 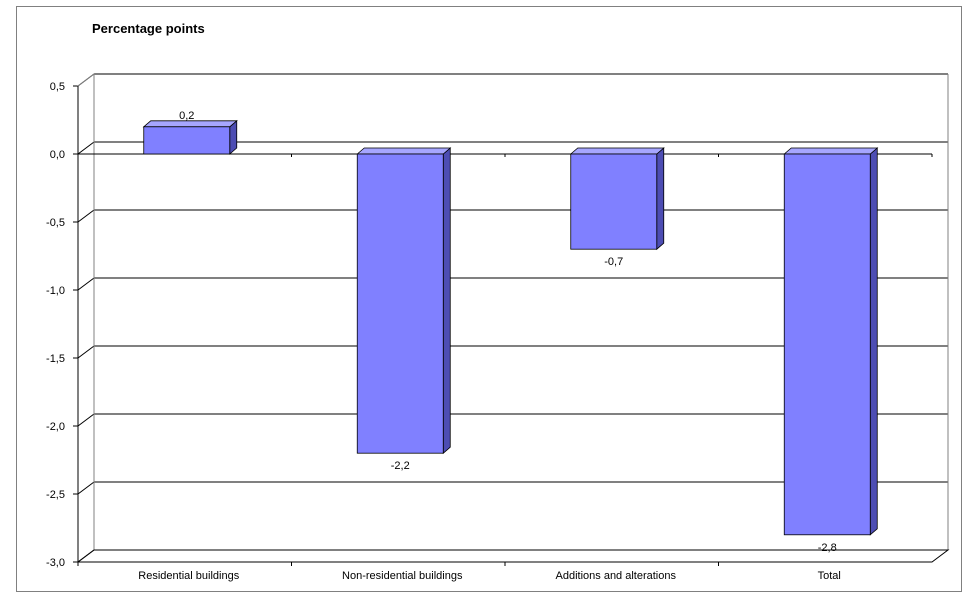 What do you see at coordinates (55, 291) in the screenshot?
I see `y-tick-label: -1,0` at bounding box center [55, 291].